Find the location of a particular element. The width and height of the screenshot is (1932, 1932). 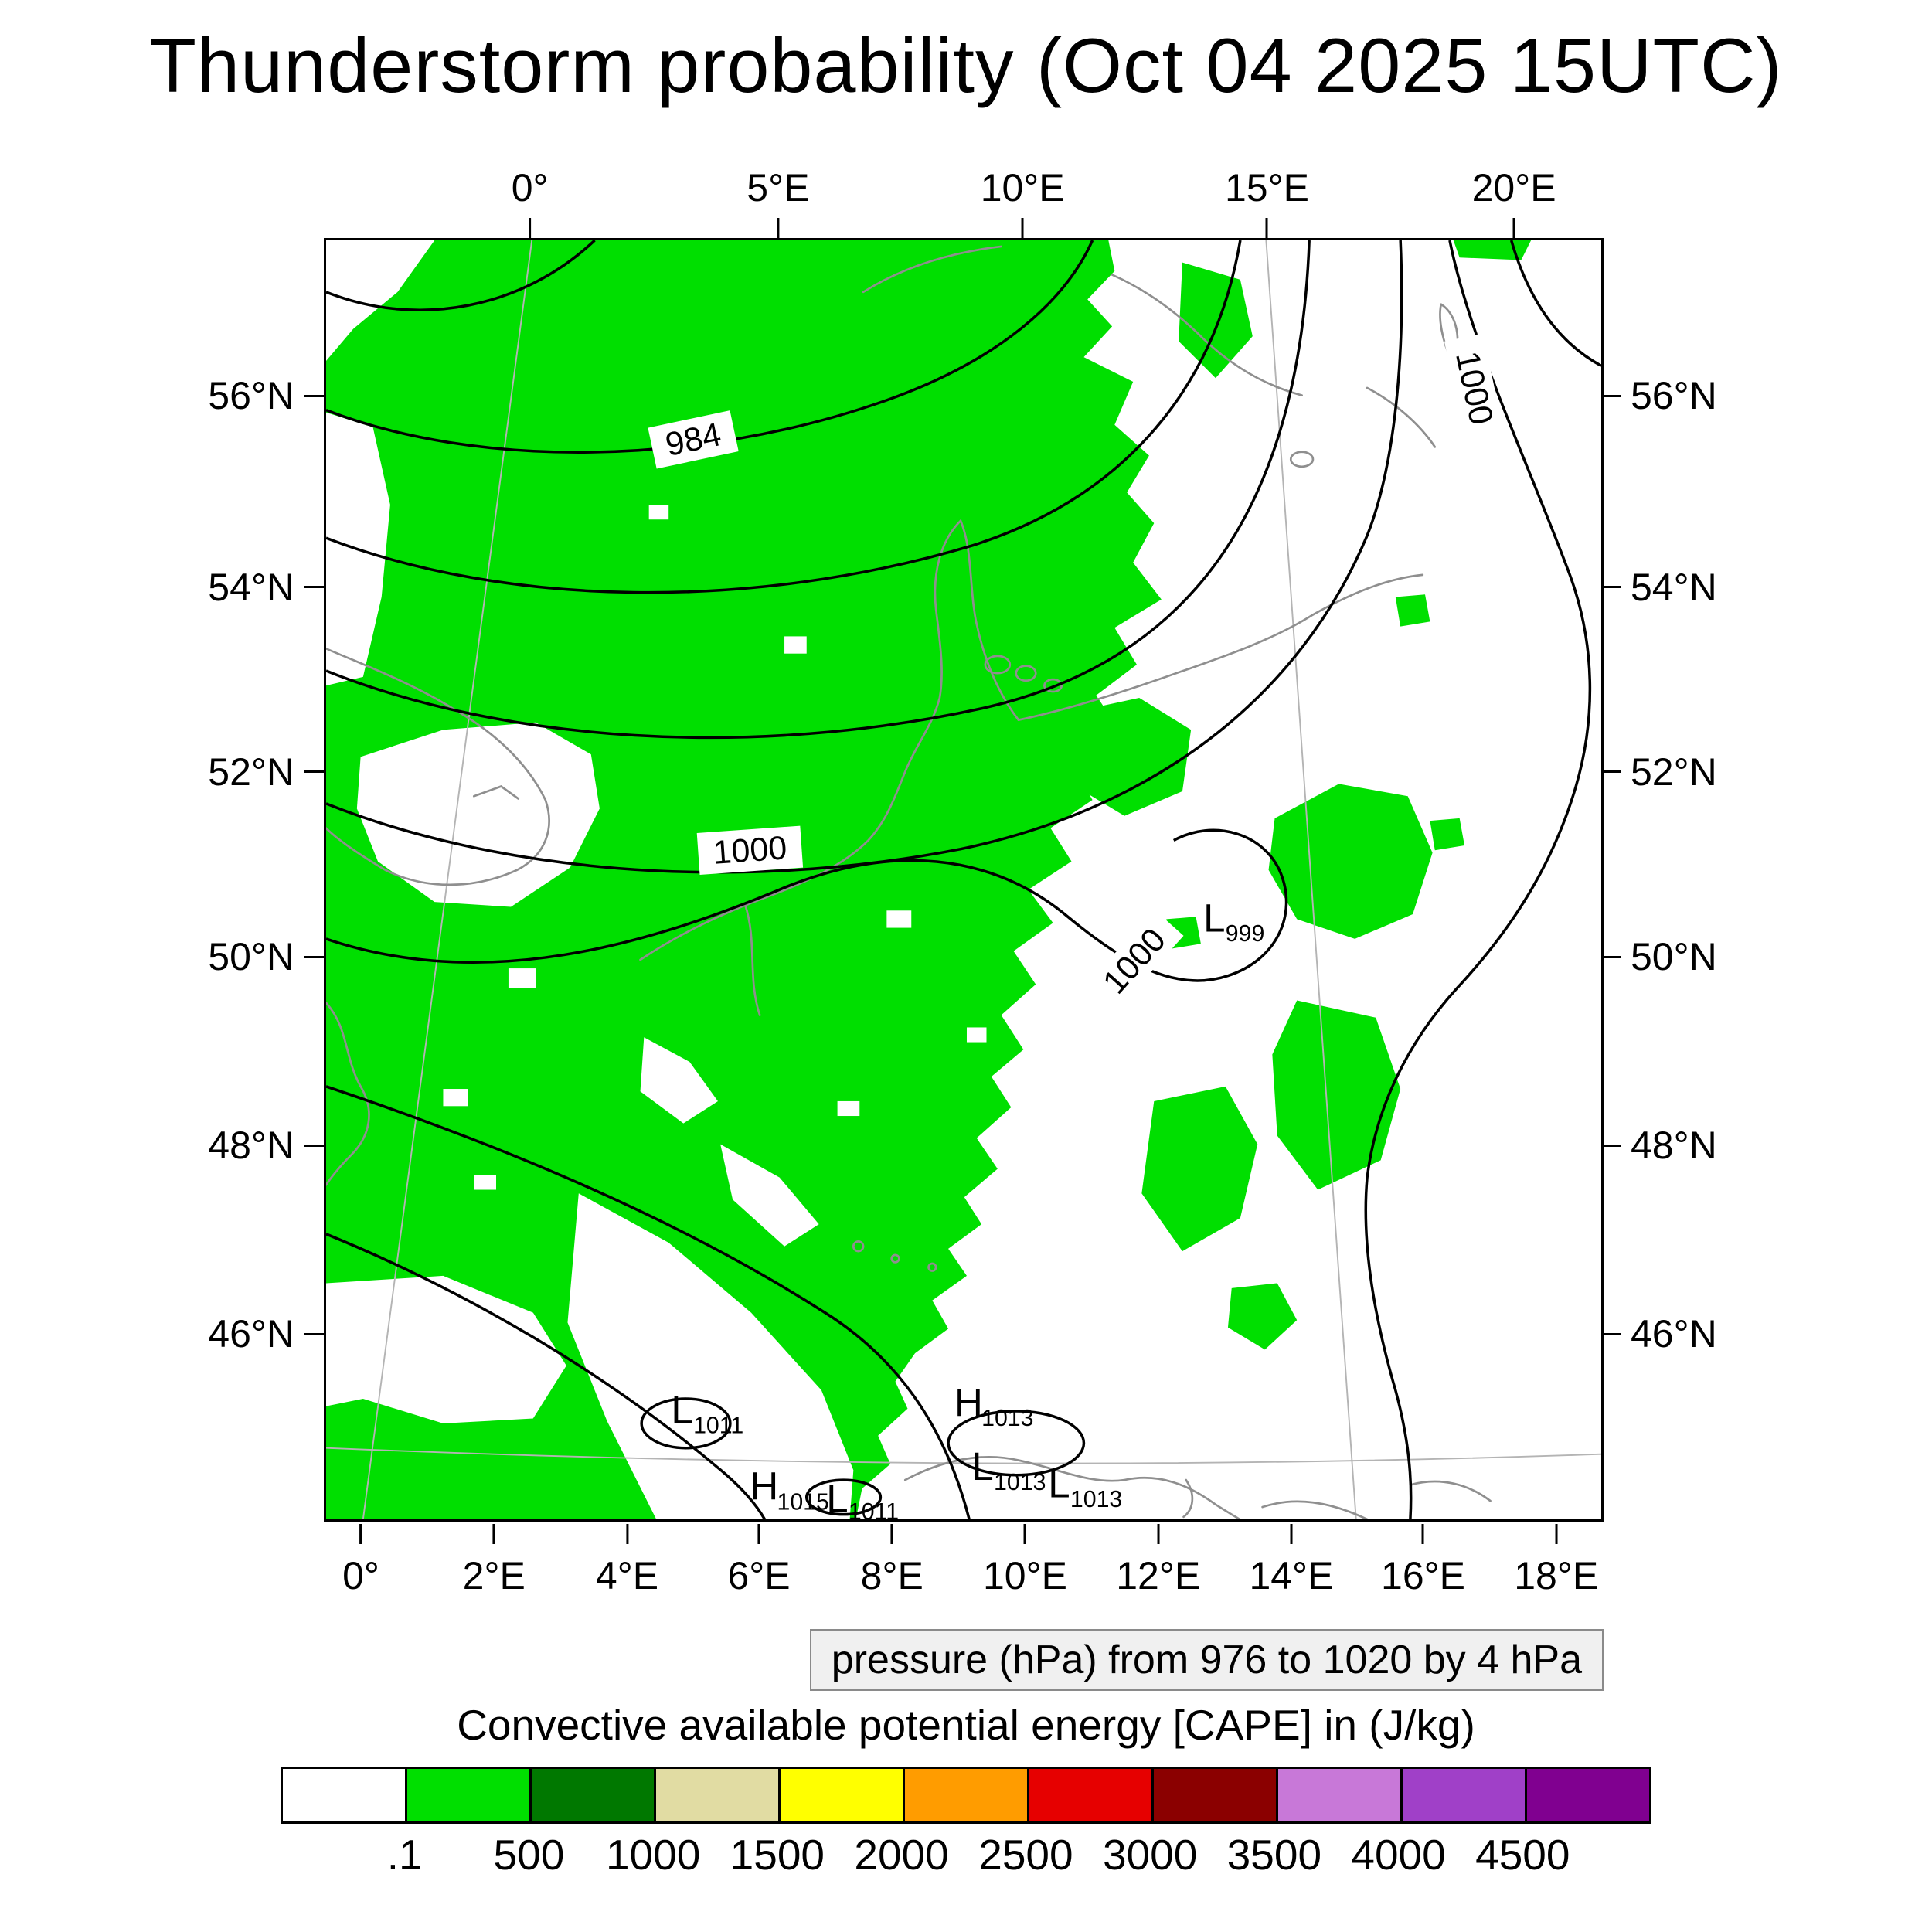

axis-tick-label: 50°N is located at coordinates (251, 957).